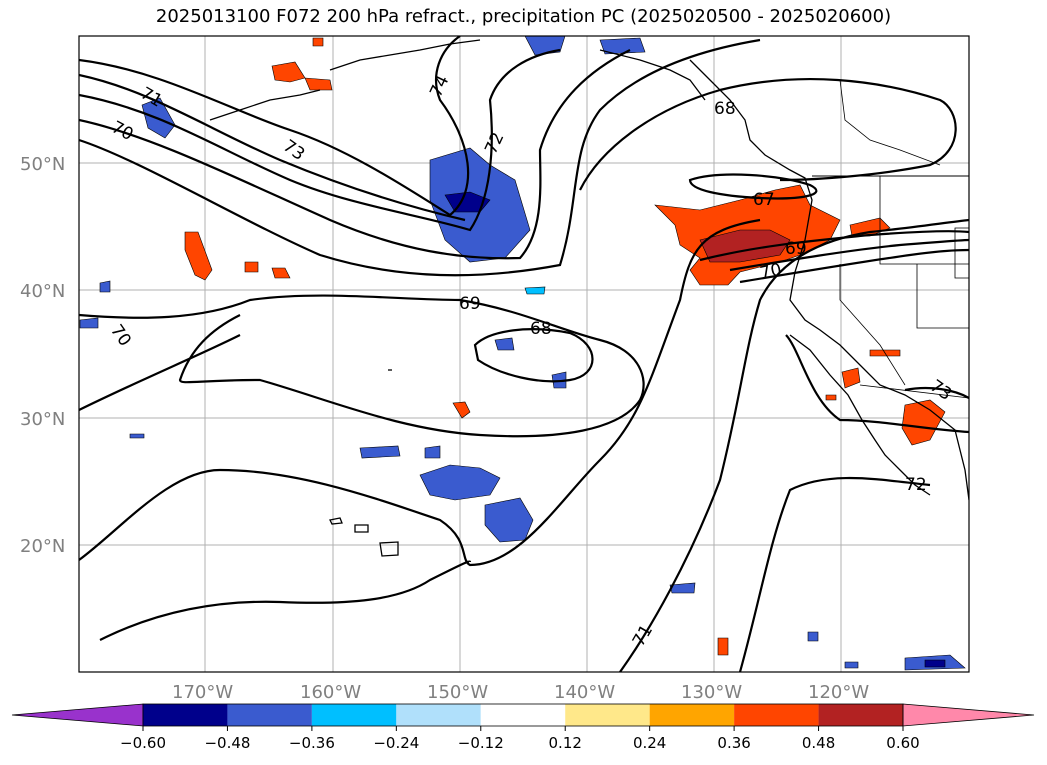  Describe the element at coordinates (968, 715) in the screenshot. I see `colorbar-extend-high` at that location.